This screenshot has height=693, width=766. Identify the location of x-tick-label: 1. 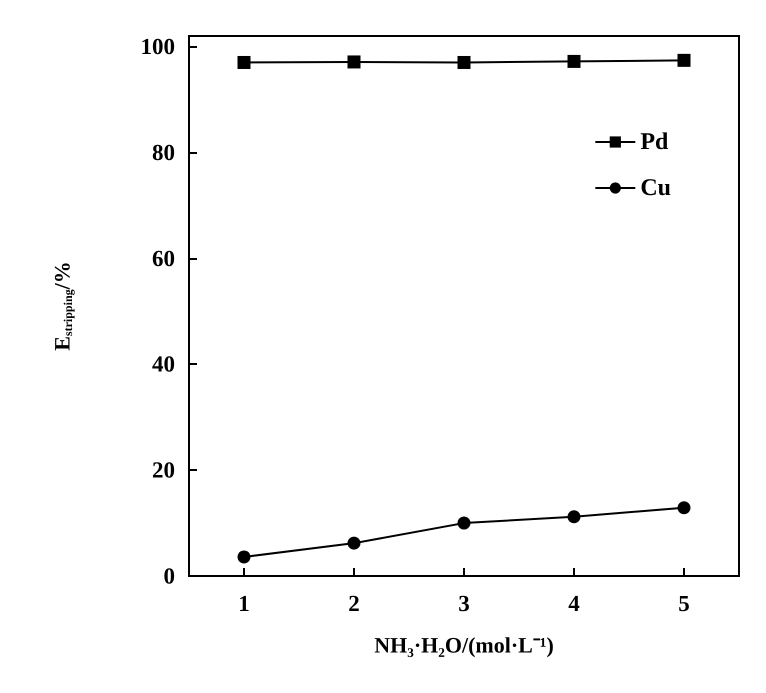
(244, 603).